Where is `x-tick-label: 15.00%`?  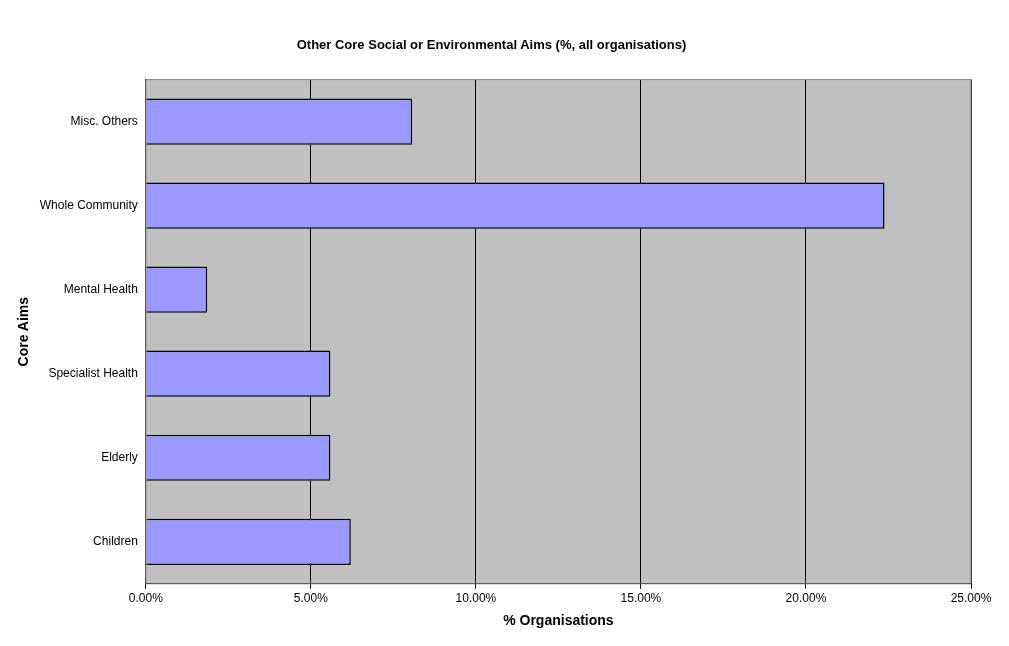 x-tick-label: 15.00% is located at coordinates (641, 598).